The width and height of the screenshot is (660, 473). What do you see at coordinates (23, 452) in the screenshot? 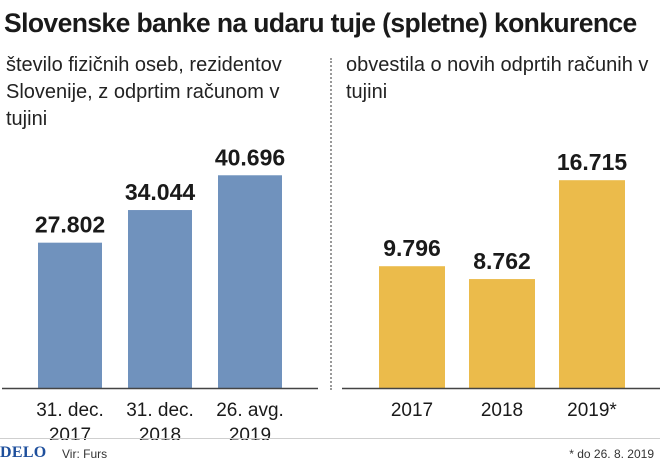
I see `delo-logo: DELO` at bounding box center [23, 452].